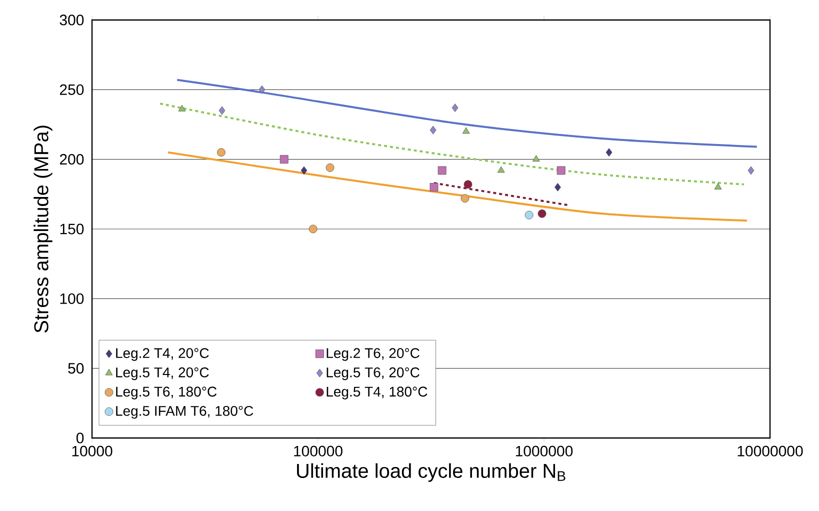 Image resolution: width=819 pixels, height=511 pixels. Describe the element at coordinates (162, 354) in the screenshot. I see `legend-label: Leg.2 T4, 20°C` at that location.